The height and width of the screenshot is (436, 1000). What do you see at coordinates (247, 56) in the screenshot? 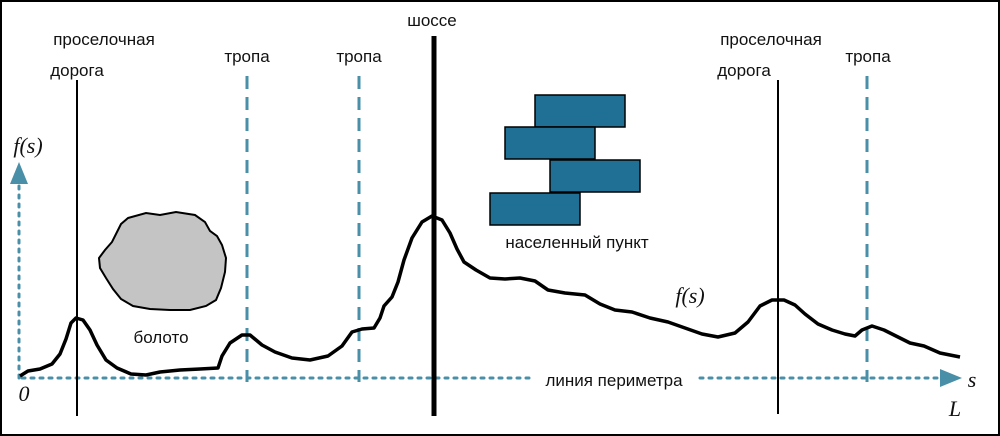
I see `path-label-1: тропа` at bounding box center [247, 56].